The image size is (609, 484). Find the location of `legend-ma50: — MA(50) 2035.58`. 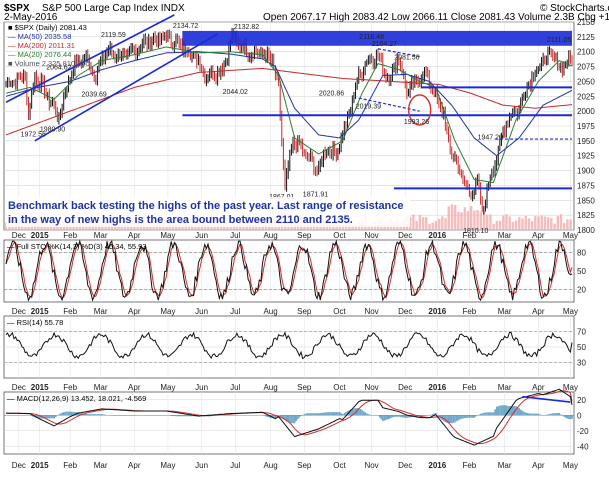

legend-ma50: — MA(50) 2035.58 is located at coordinates (39, 36).